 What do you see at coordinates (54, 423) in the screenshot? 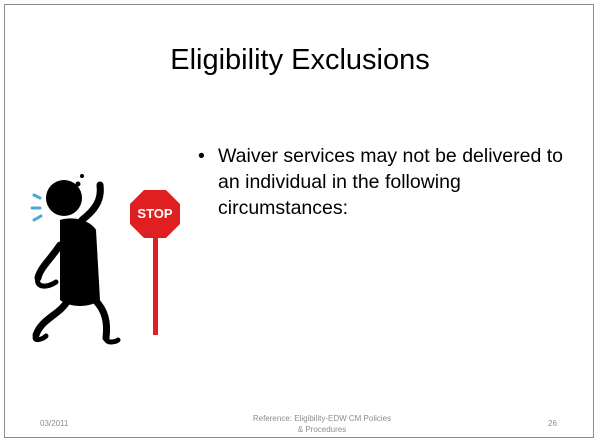
I see `footer-date: 03/2011` at bounding box center [54, 423].